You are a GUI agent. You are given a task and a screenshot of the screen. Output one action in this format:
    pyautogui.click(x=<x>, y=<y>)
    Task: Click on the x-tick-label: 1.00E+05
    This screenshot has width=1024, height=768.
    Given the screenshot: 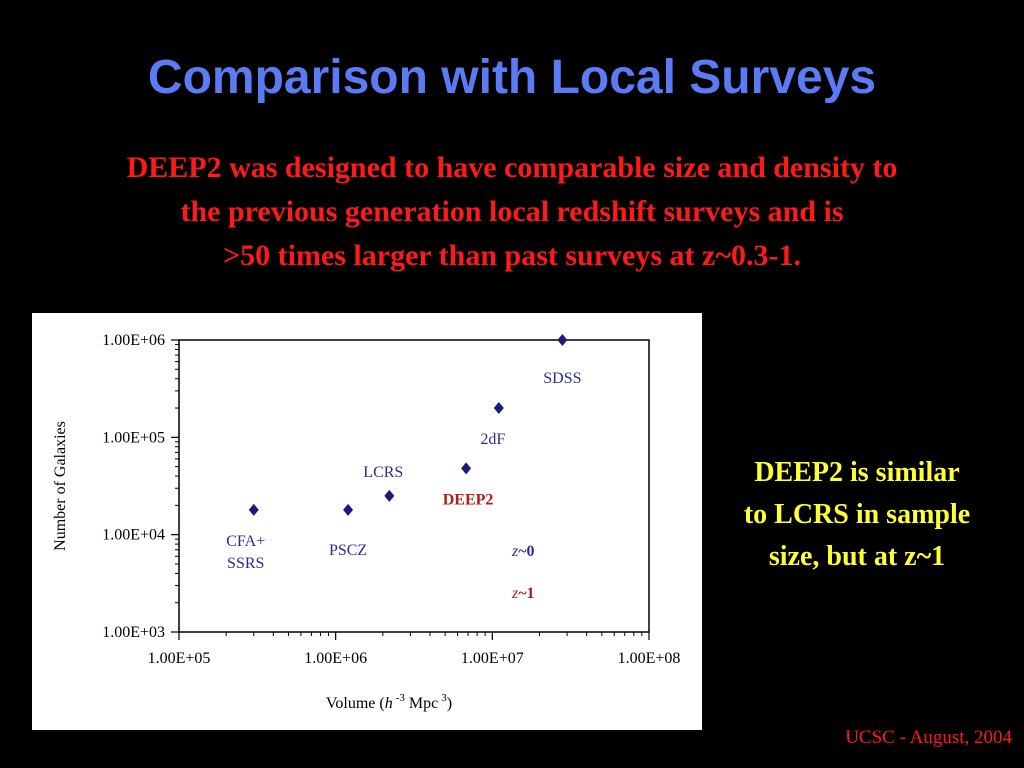 What is the action you would take?
    pyautogui.click(x=179, y=658)
    